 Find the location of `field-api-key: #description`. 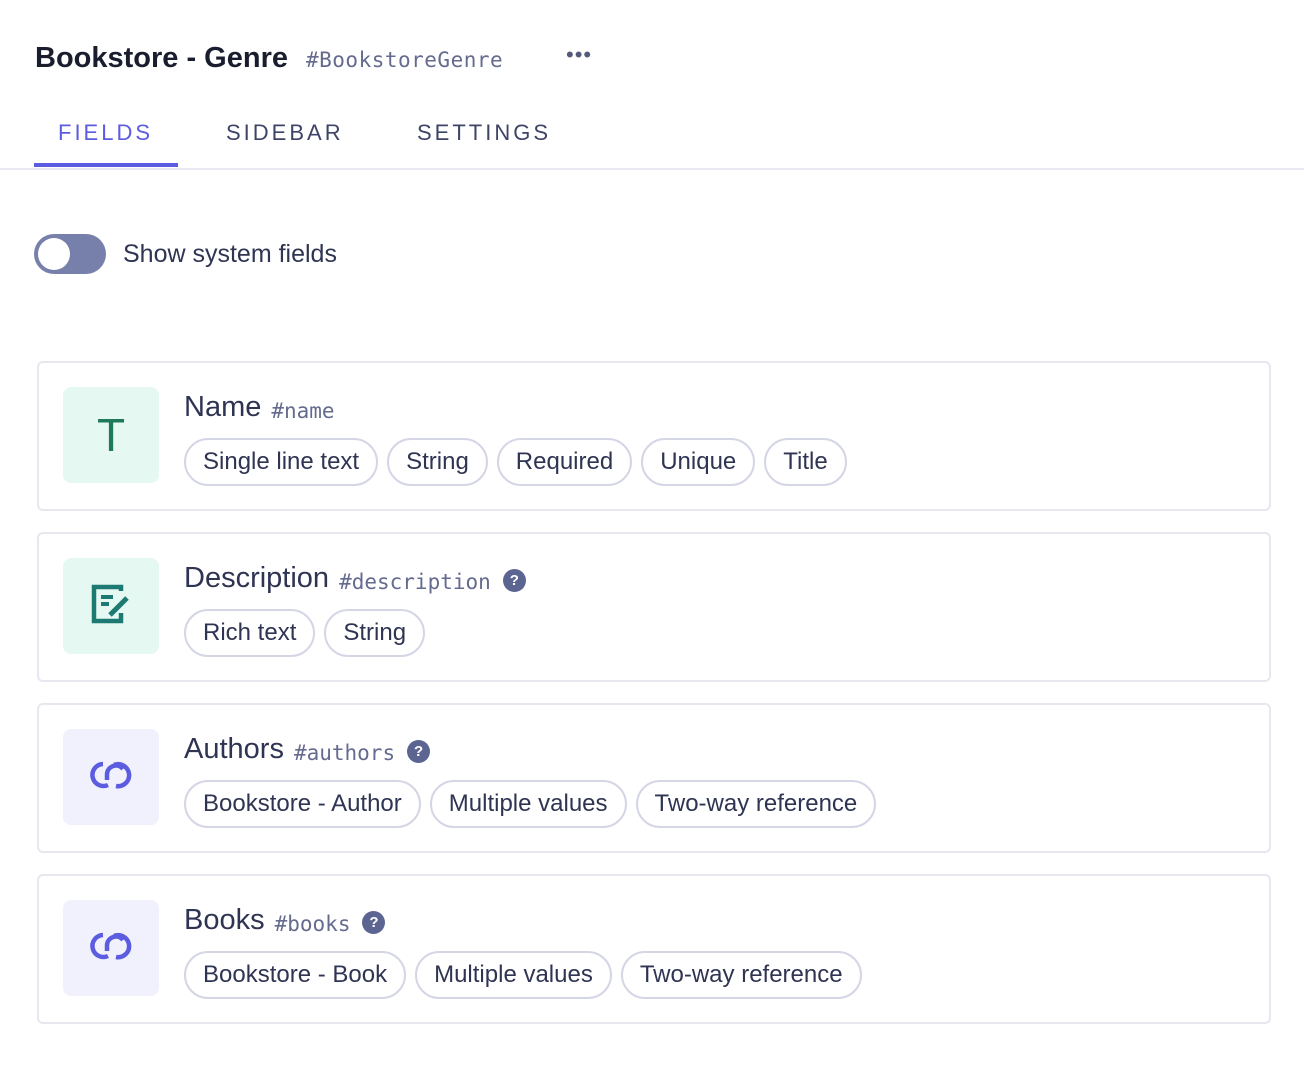

field-api-key: #description is located at coordinates (415, 581).